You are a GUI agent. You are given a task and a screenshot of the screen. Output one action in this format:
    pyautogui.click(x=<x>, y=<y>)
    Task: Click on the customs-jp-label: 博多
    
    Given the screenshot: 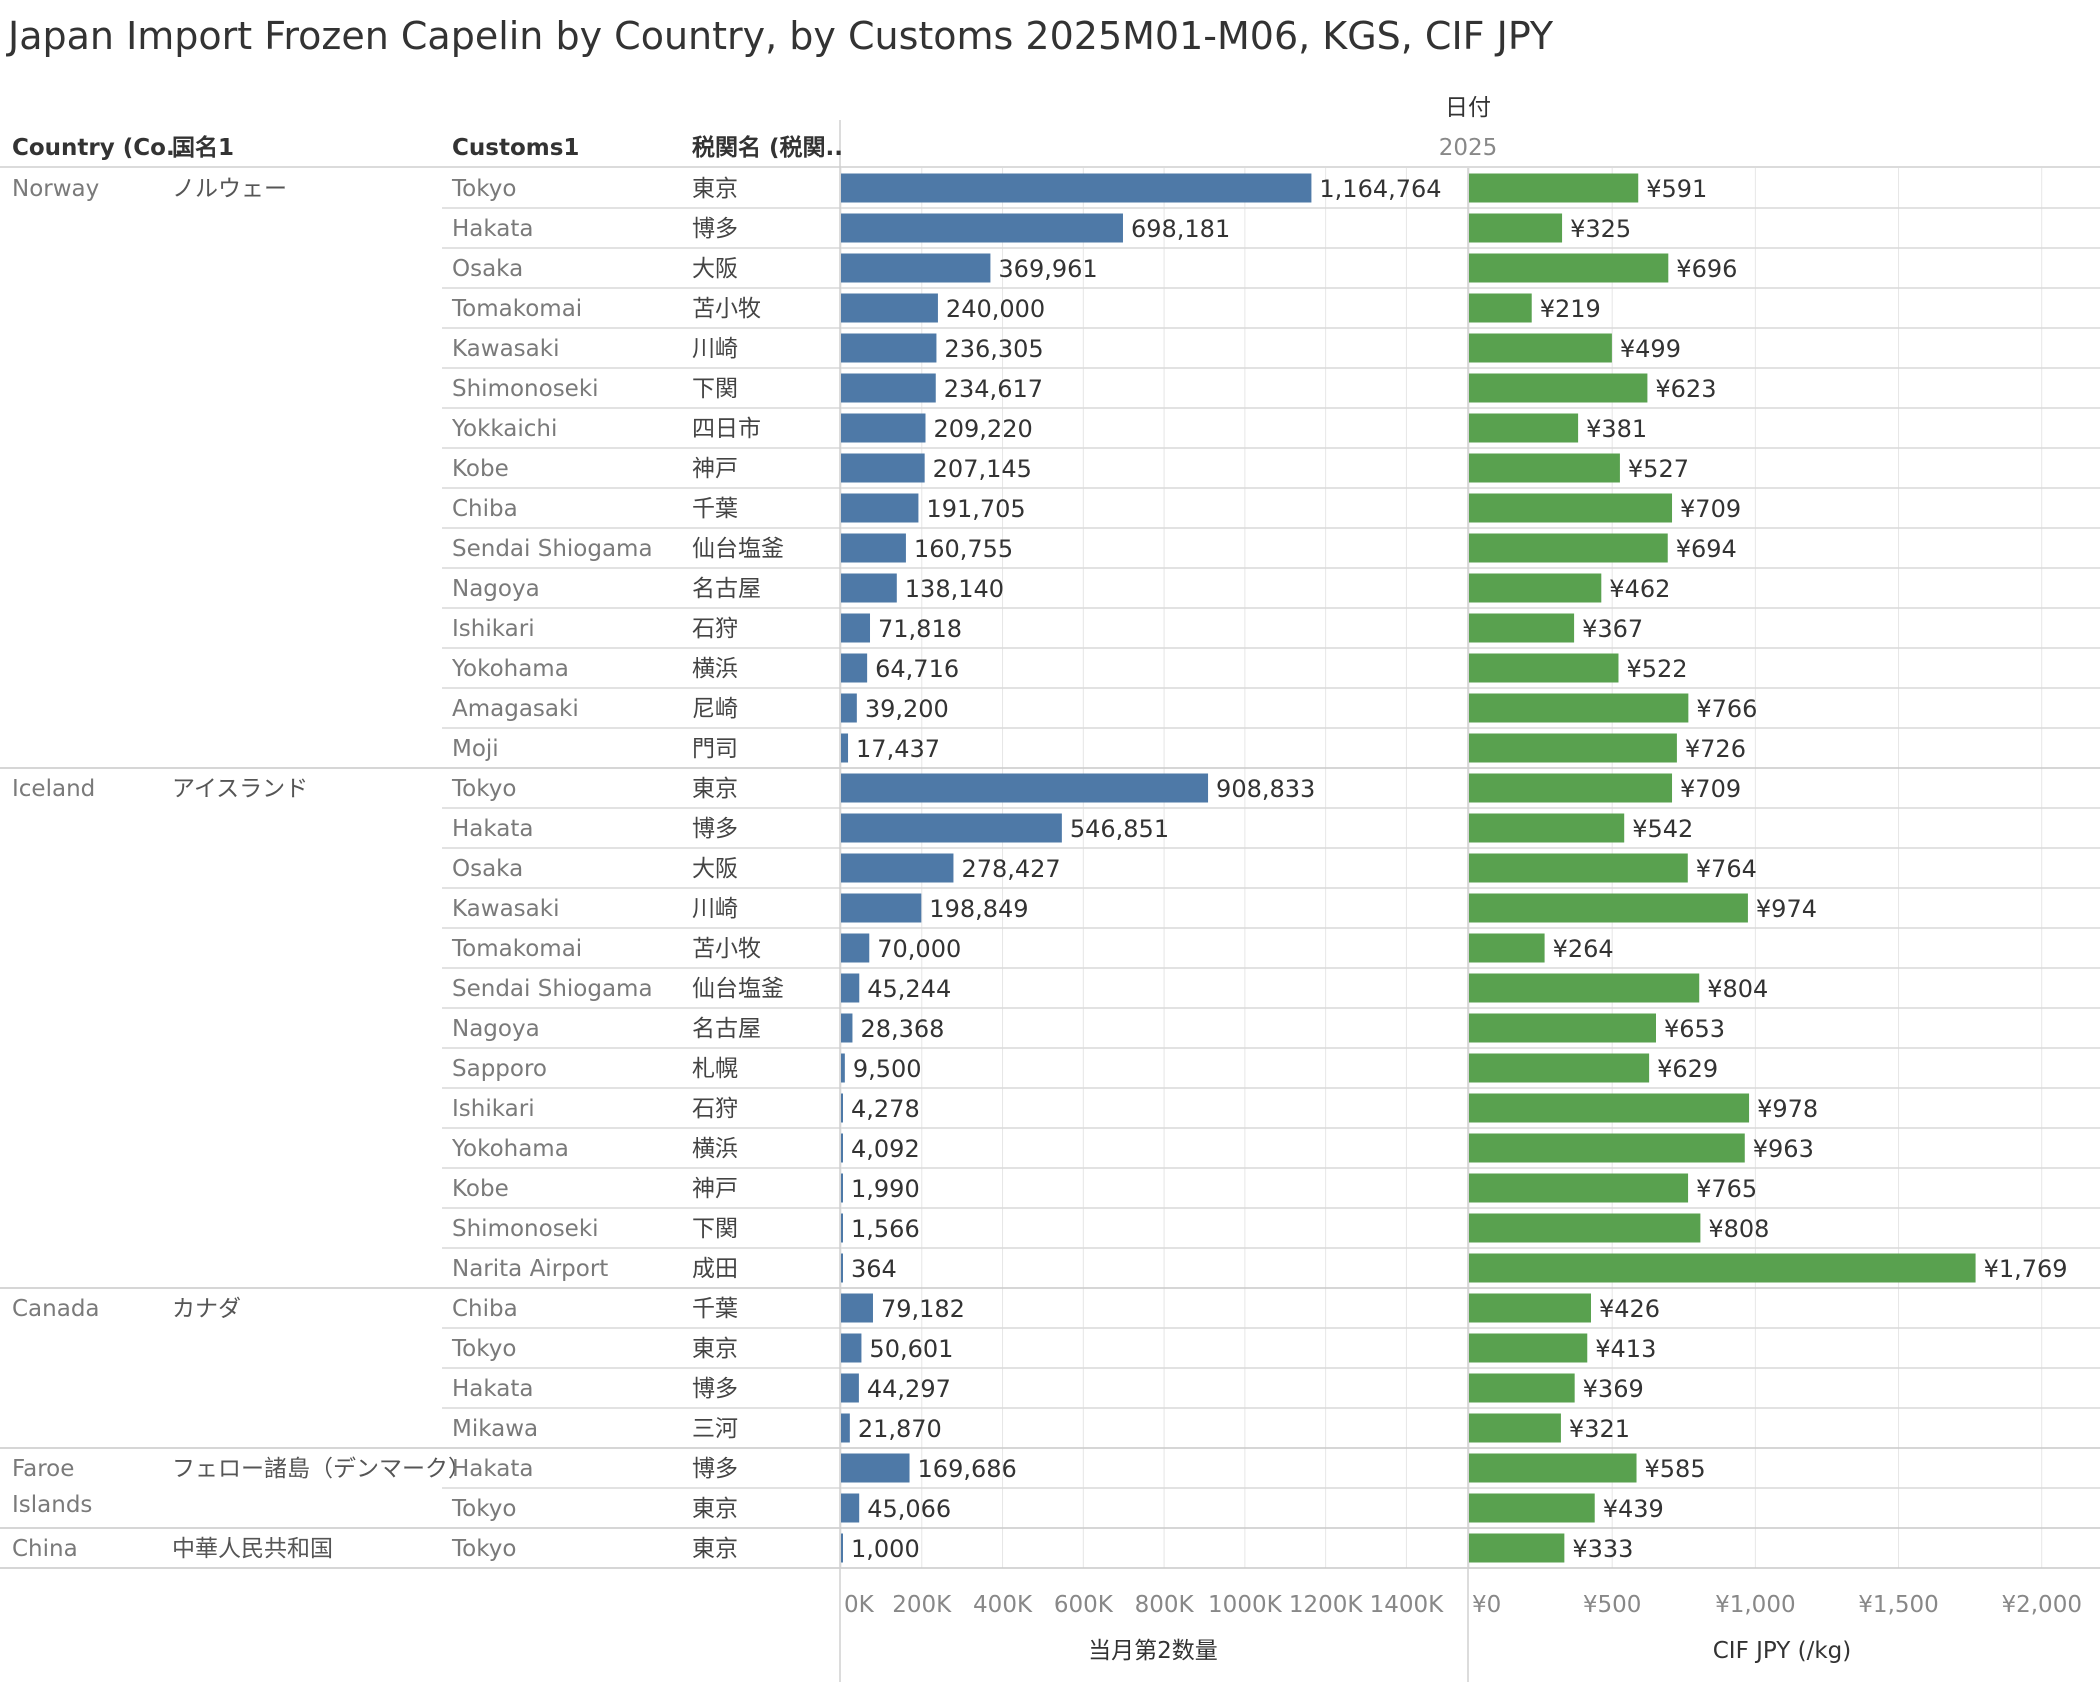 What is the action you would take?
    pyautogui.click(x=715, y=1469)
    